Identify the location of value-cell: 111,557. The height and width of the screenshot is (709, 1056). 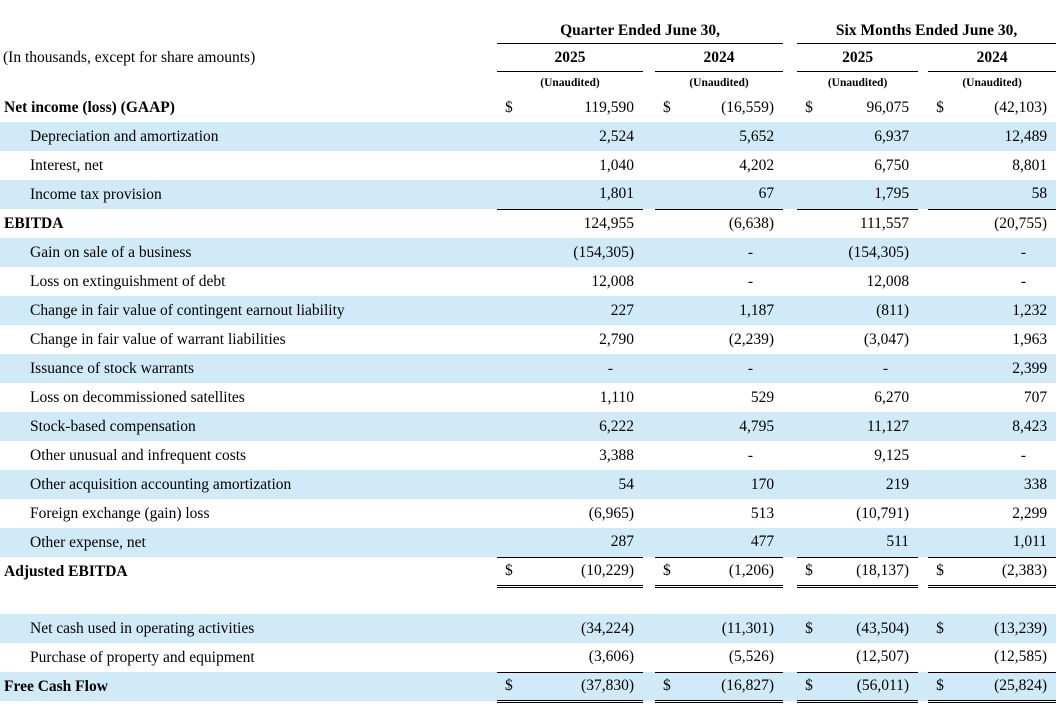
(884, 223).